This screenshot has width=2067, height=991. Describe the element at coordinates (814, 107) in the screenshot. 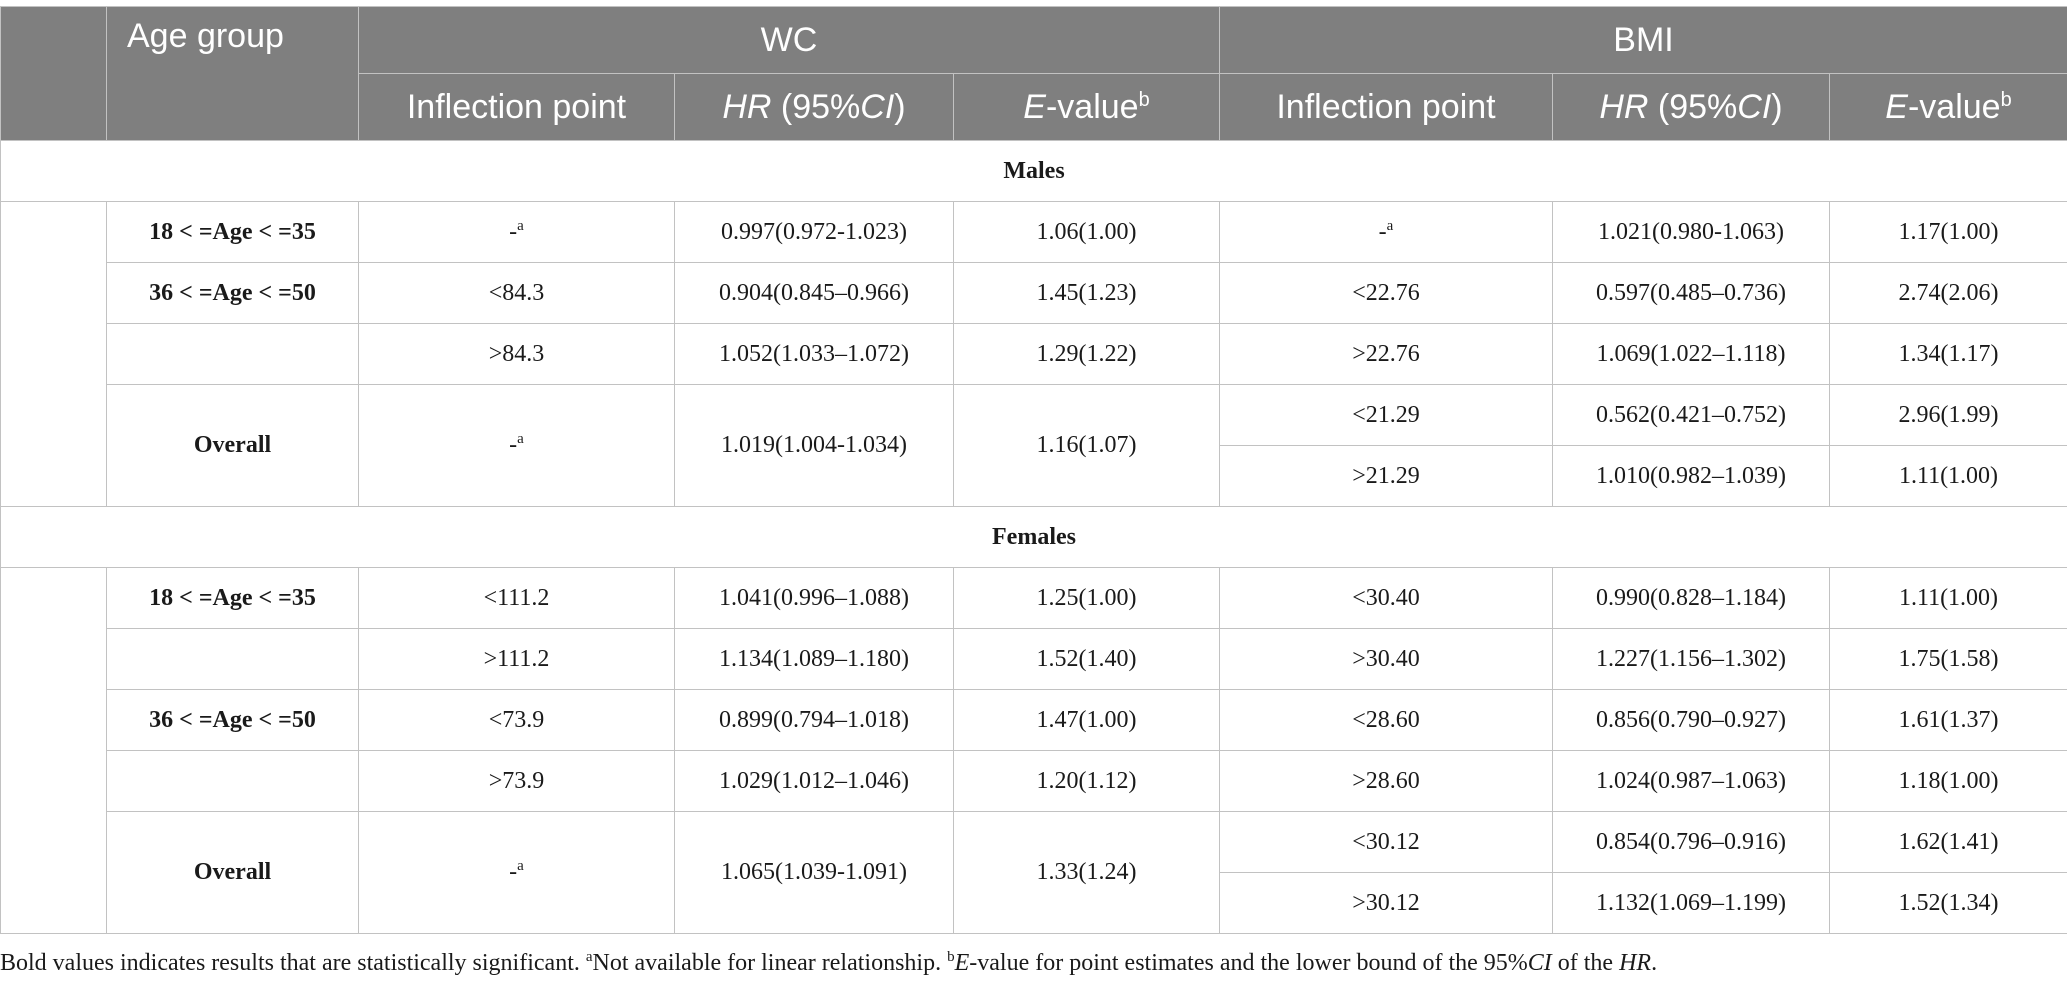

I see `header-wc-hr: HR (95%CI)` at that location.